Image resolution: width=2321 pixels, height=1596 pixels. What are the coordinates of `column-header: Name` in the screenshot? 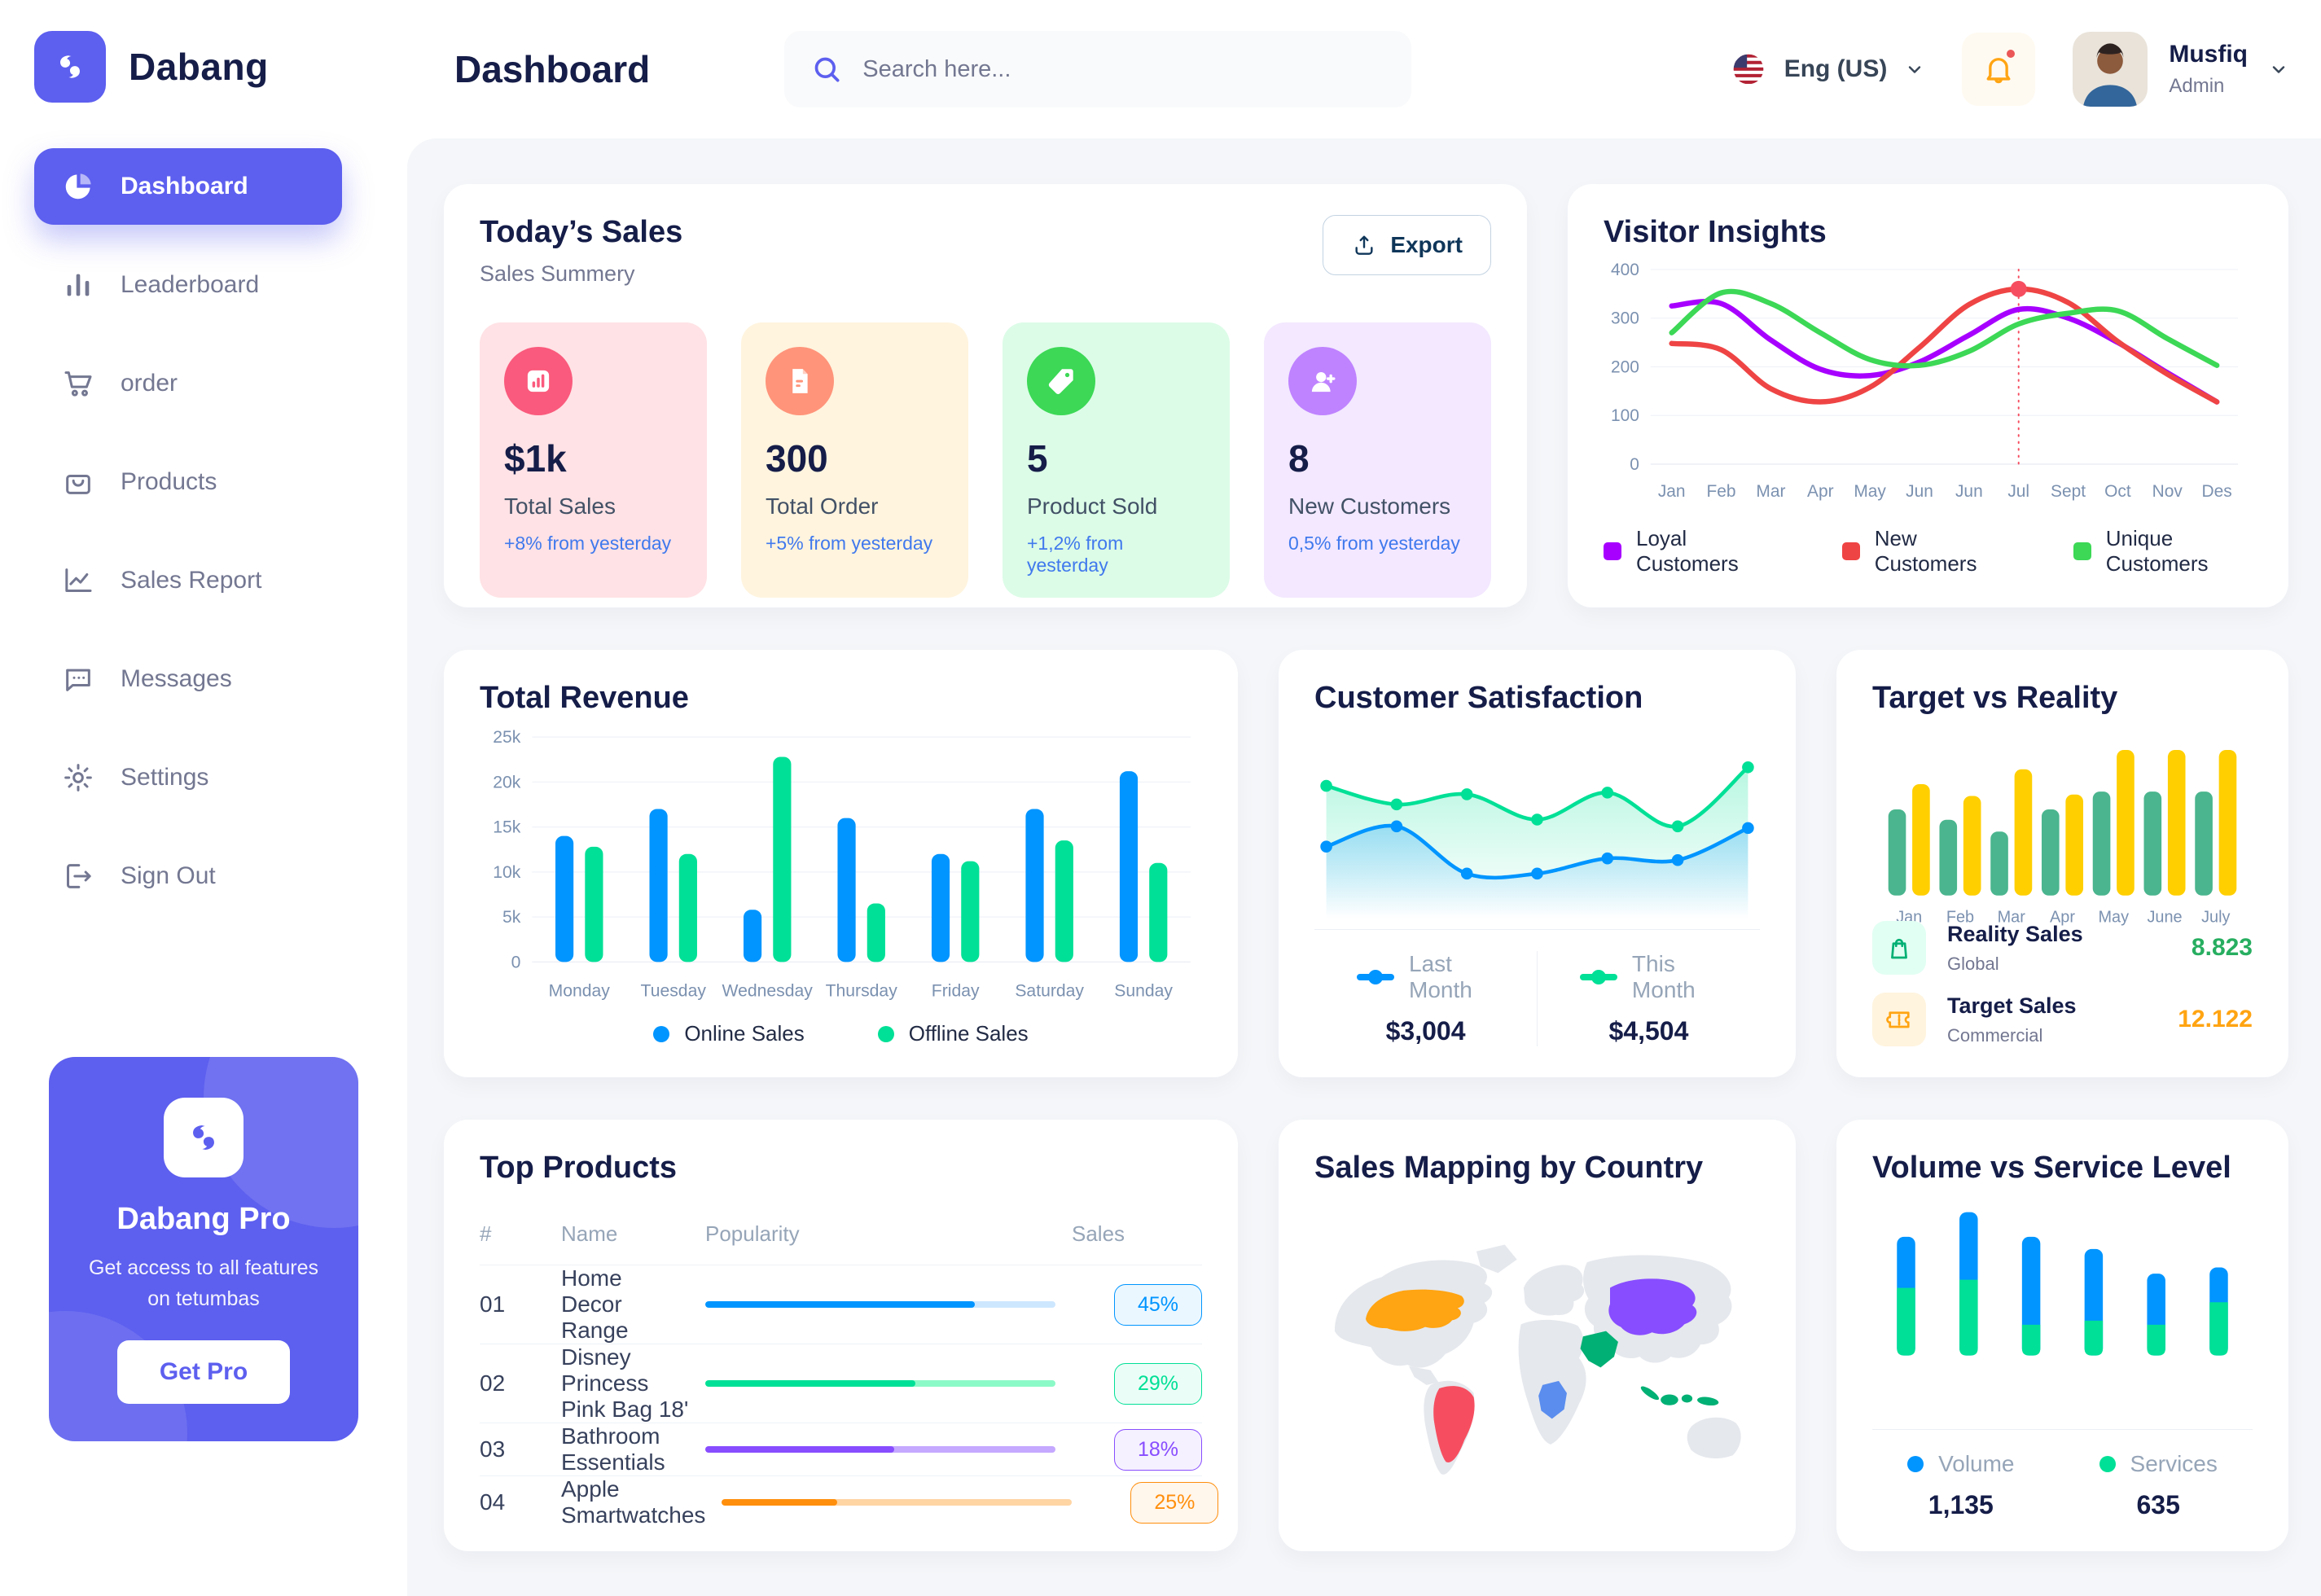 It's located at (589, 1233).